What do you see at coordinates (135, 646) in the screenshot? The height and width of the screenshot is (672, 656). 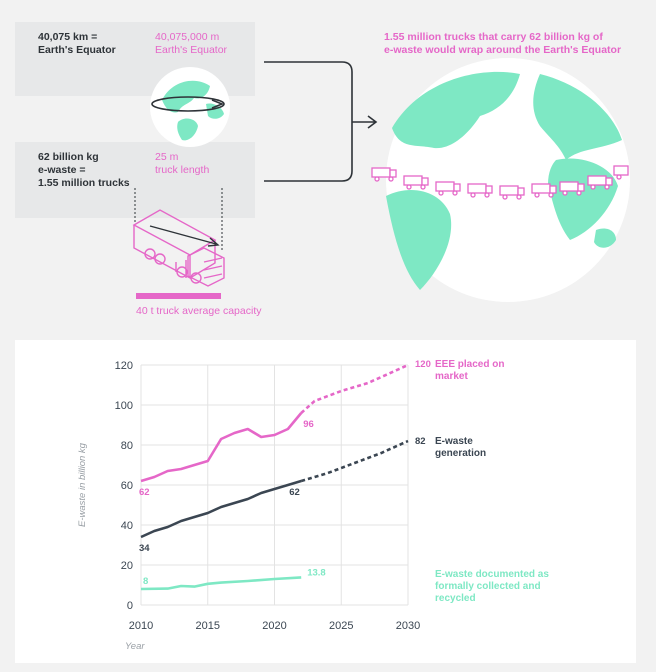 I see `x-axis-title: Year` at bounding box center [135, 646].